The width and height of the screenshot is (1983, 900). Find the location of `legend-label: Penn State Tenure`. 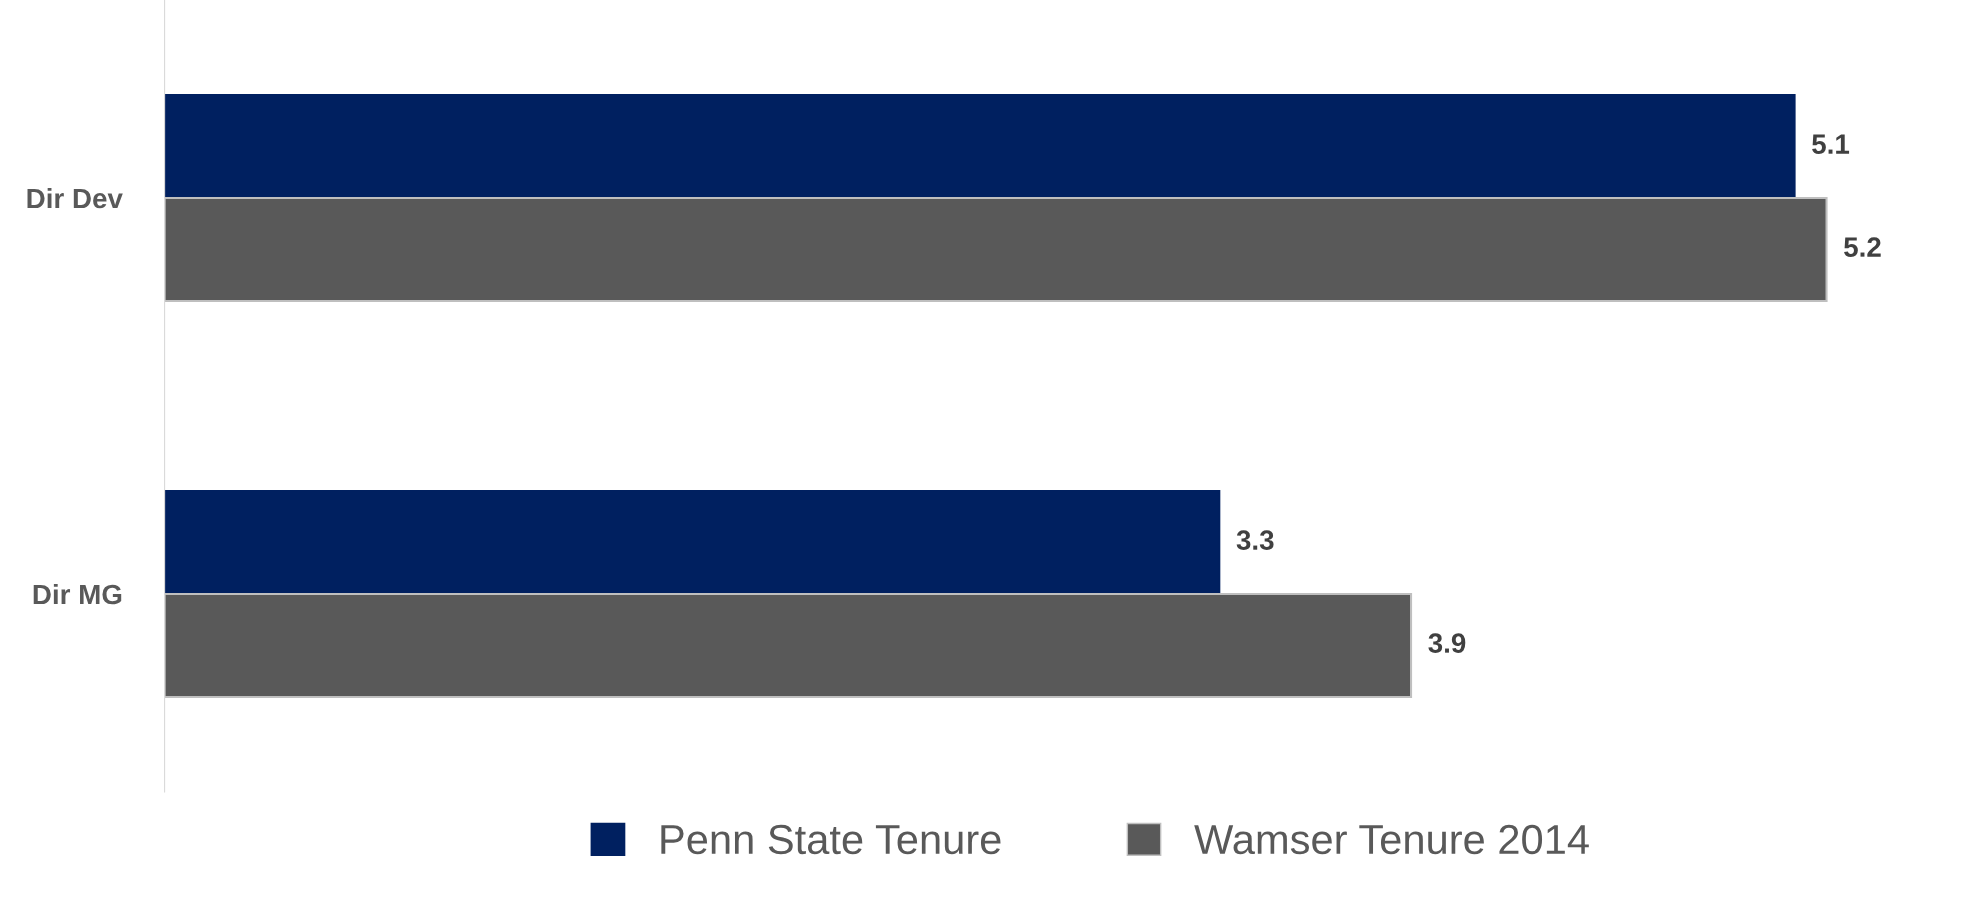

legend-label: Penn State Tenure is located at coordinates (831, 839).